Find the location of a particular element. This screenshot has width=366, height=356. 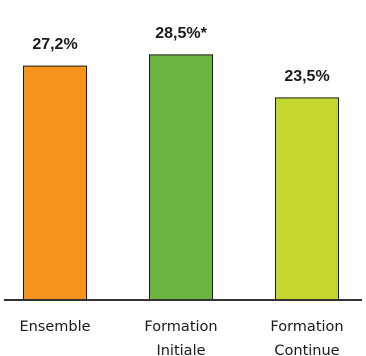

category-label-1: Formation Initiale is located at coordinates (180, 337).